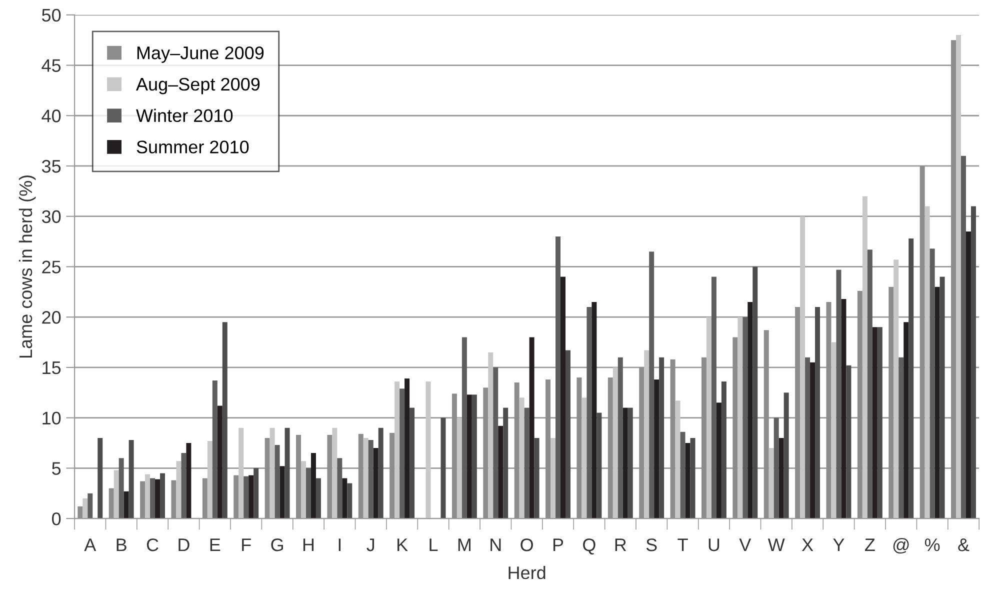  I want to click on x-tick-label: R, so click(620, 545).